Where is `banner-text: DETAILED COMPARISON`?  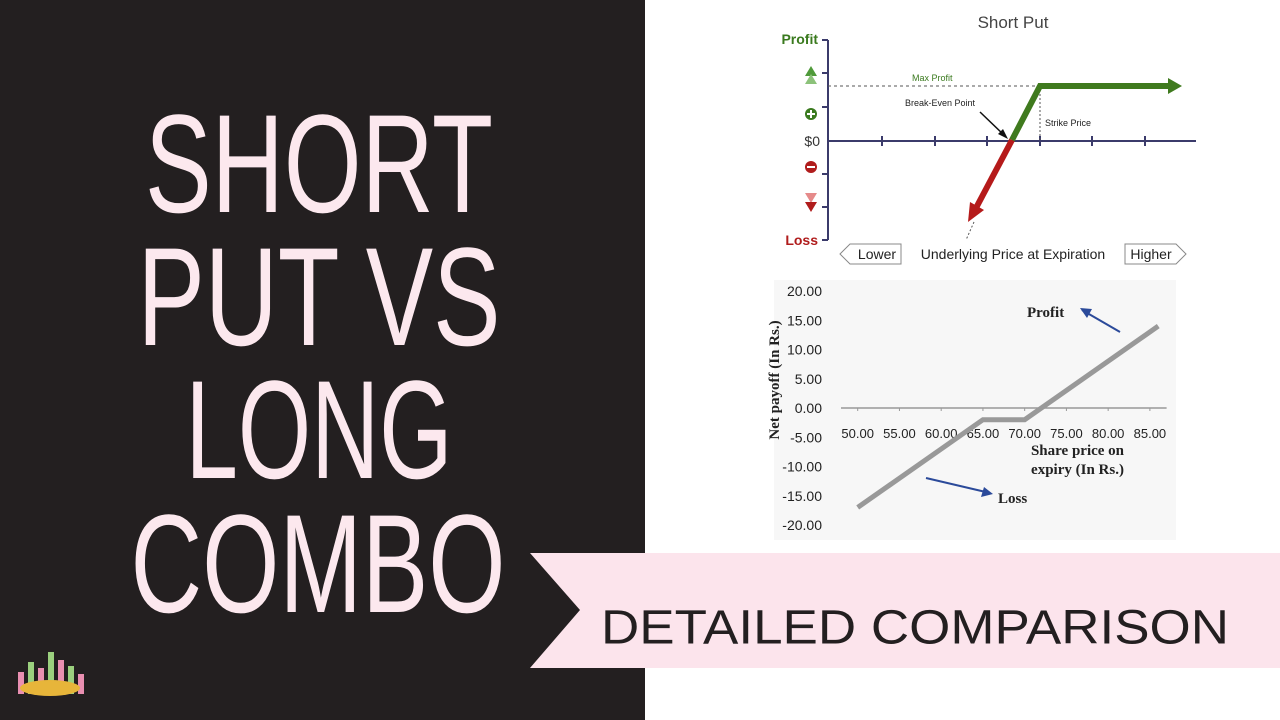
banner-text: DETAILED COMPARISON is located at coordinates (915, 628).